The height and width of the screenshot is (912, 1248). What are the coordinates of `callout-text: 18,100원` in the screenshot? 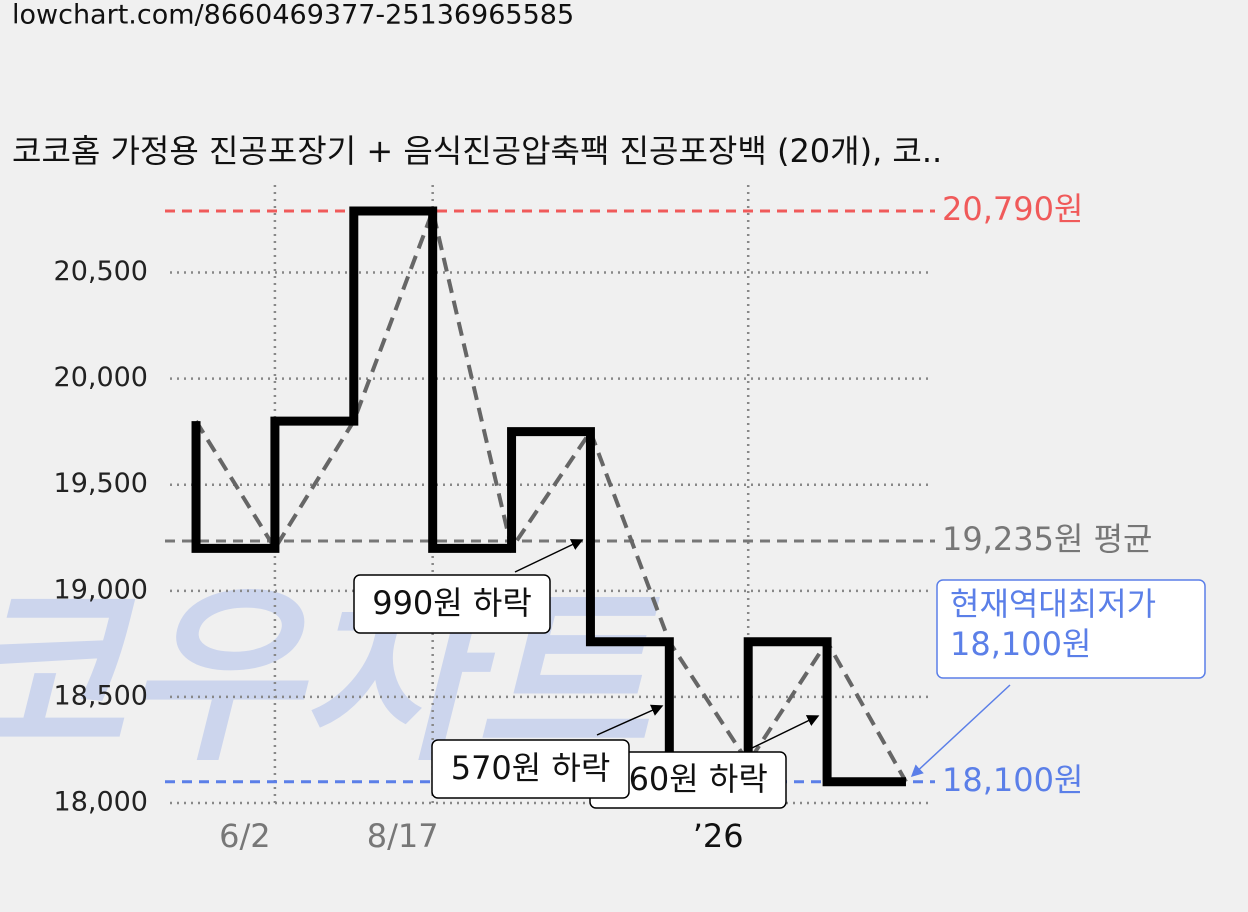 It's located at (1020, 644).